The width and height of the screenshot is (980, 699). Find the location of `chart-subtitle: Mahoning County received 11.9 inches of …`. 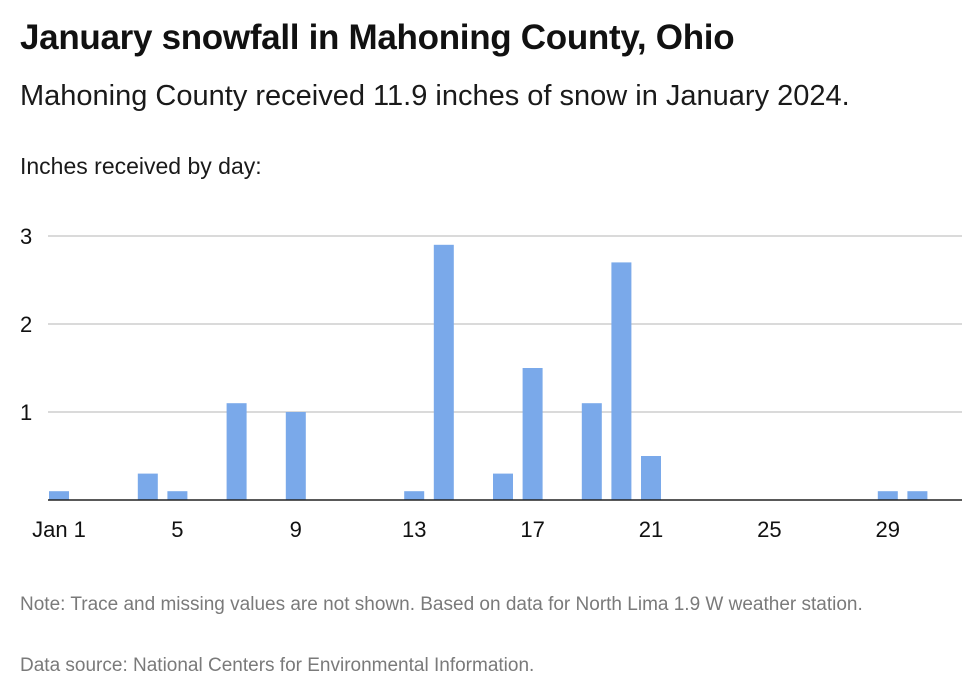

chart-subtitle: Mahoning County received 11.9 inches of … is located at coordinates (435, 96).